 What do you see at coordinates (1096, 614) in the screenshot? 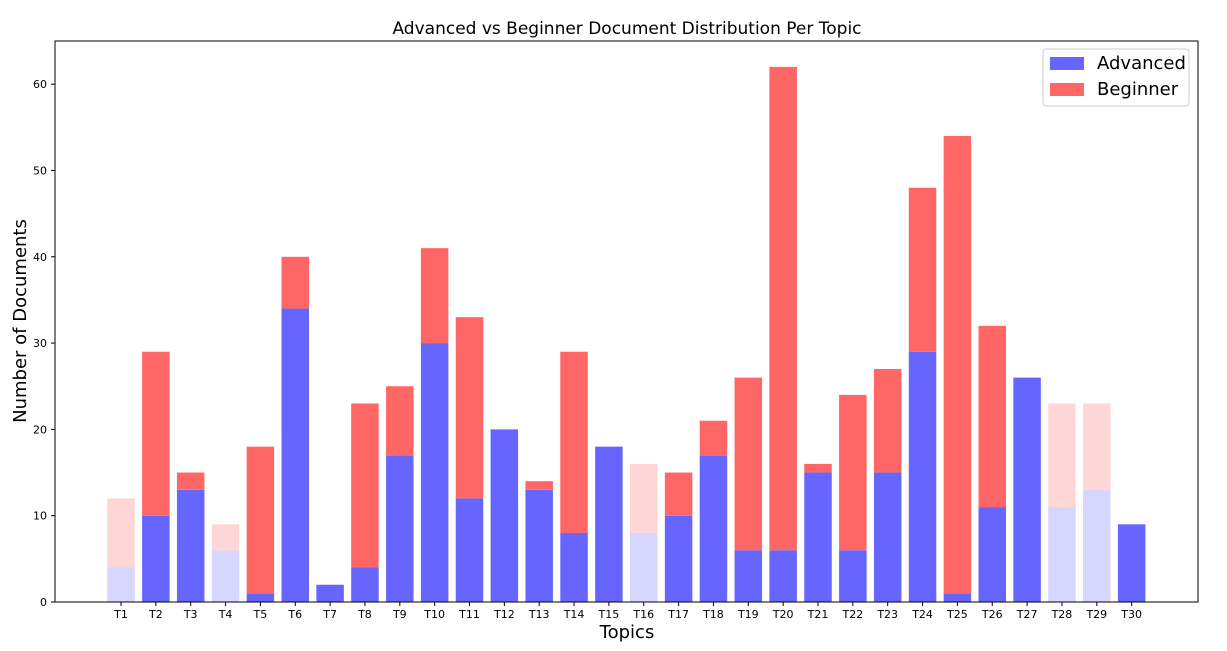
I see `x-tick-label-t29: T29` at bounding box center [1096, 614].